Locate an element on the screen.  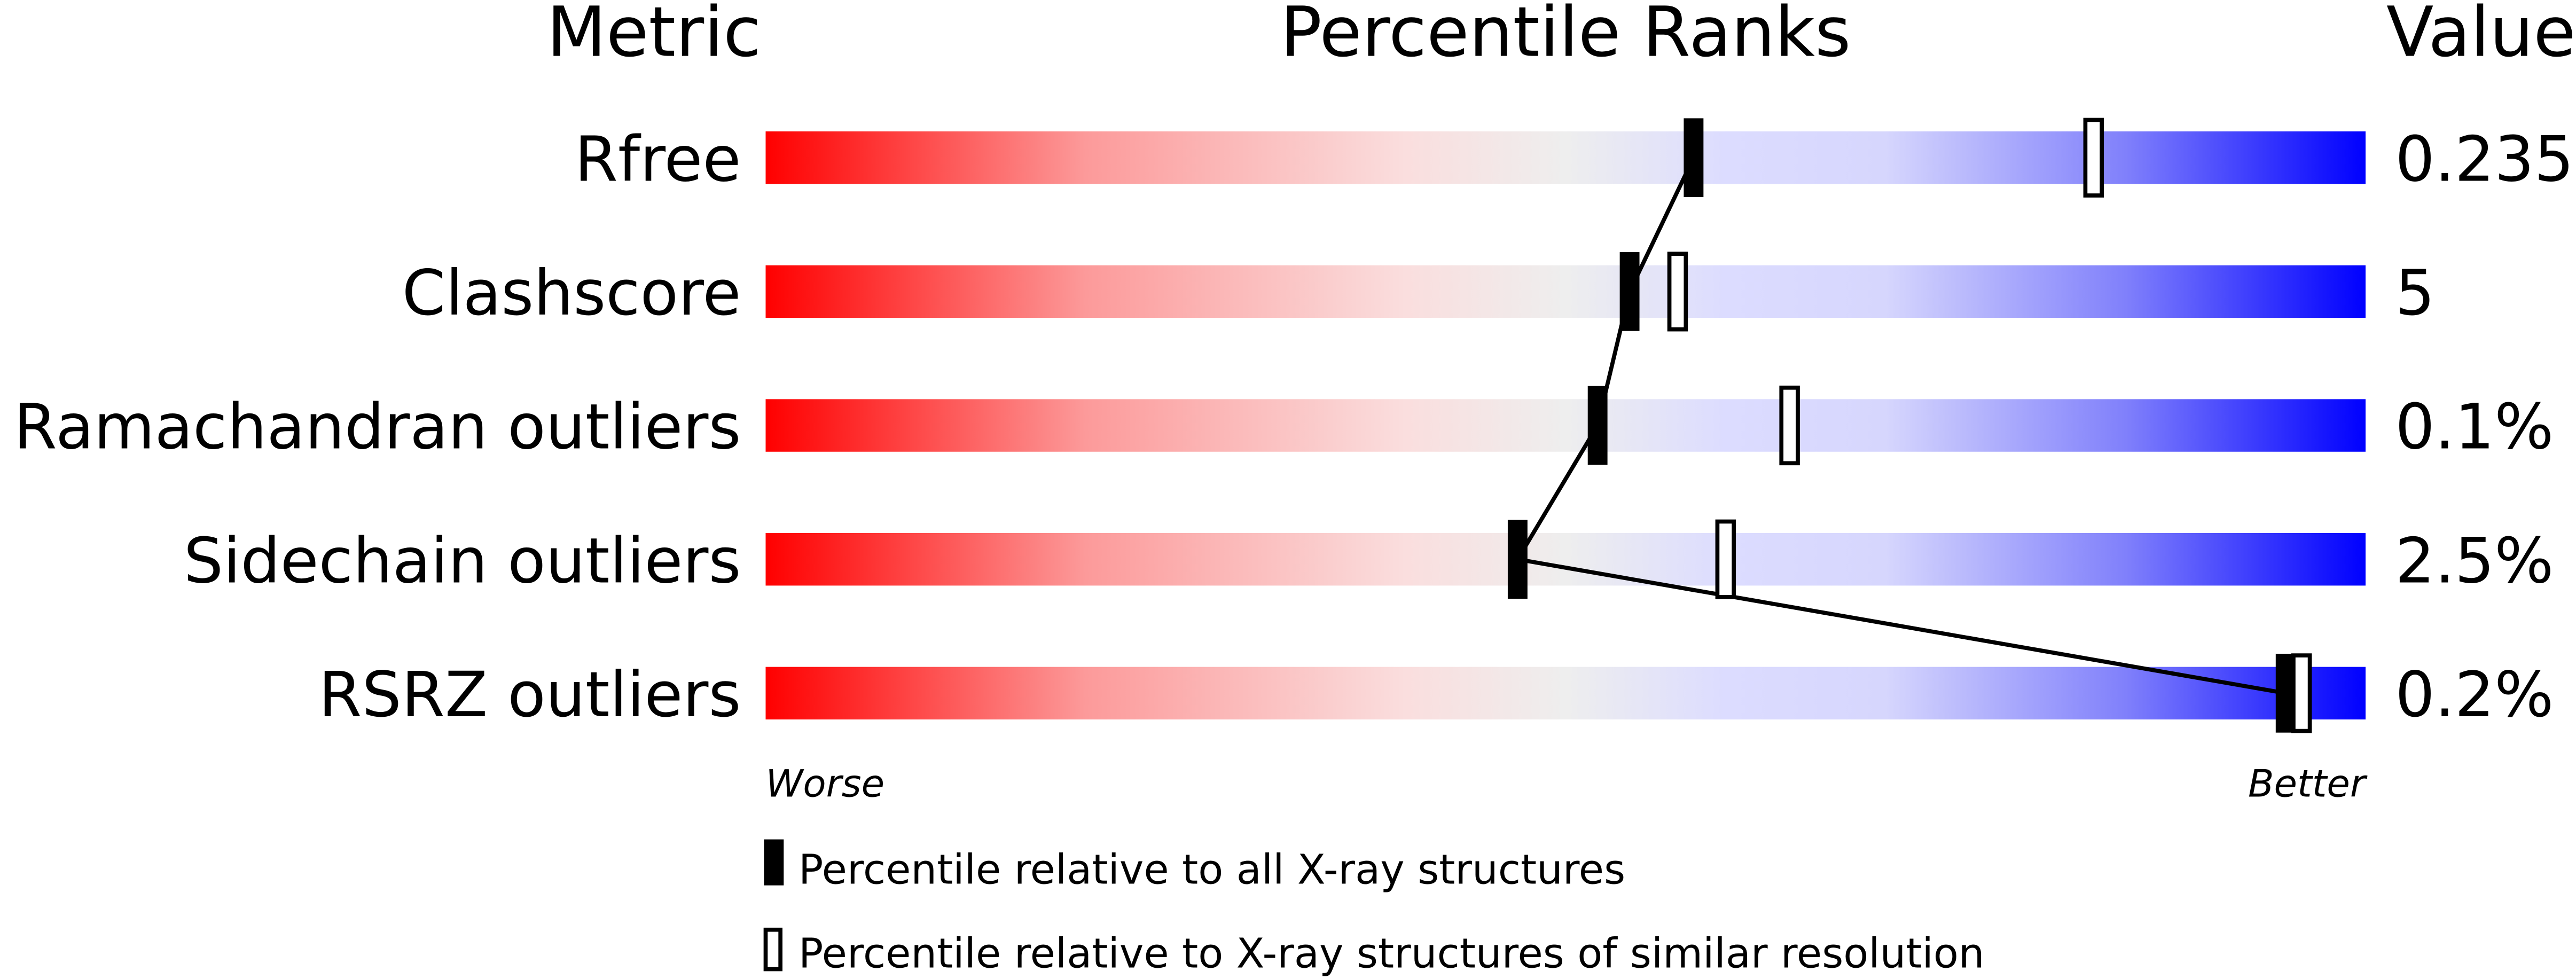
axis-label-worse: Worse is located at coordinates (824, 784).